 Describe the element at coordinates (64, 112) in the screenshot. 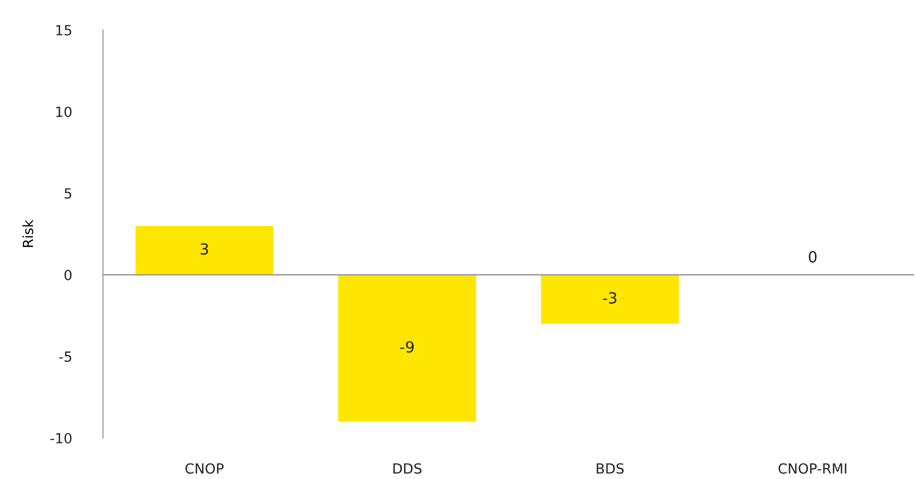

I see `y-tick-label: 10` at that location.